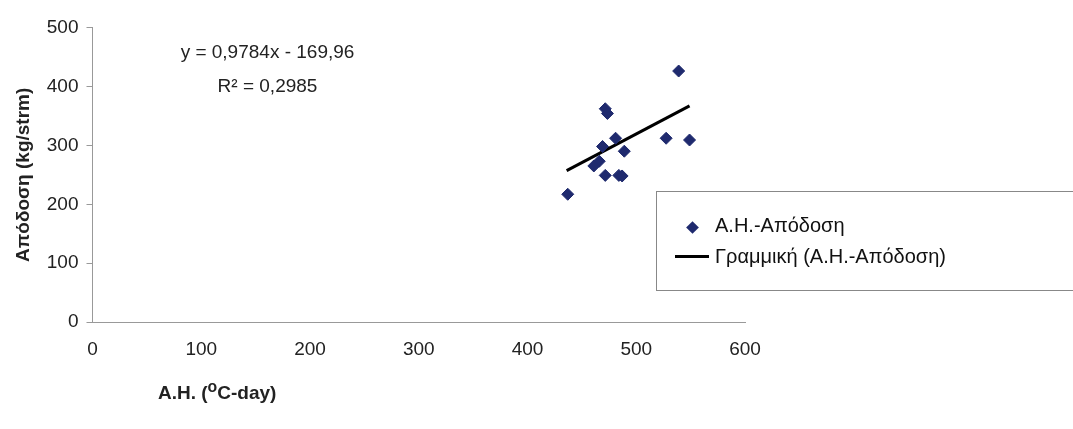 The height and width of the screenshot is (429, 1073). What do you see at coordinates (267, 51) in the screenshot?
I see `annotation: y = 0,9784x - 169,96` at bounding box center [267, 51].